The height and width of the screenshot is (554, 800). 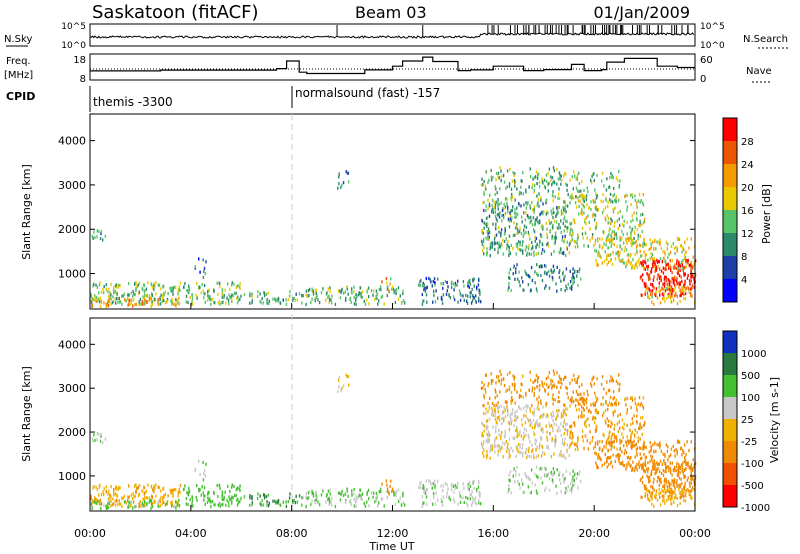 I want to click on power-colorbar-tick: 8, so click(x=744, y=257).